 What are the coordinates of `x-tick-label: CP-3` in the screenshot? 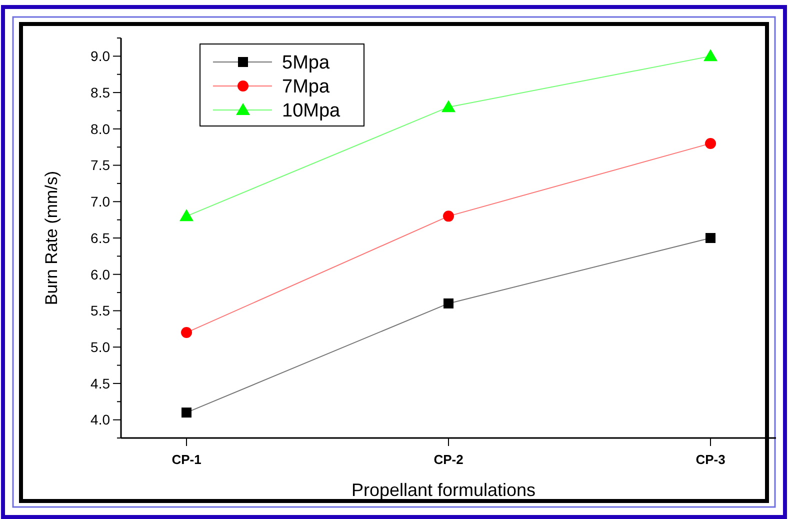 It's located at (711, 459).